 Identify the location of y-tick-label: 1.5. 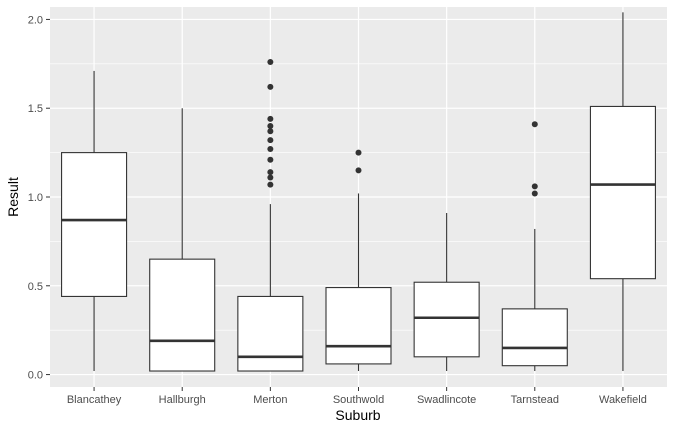
(35, 109).